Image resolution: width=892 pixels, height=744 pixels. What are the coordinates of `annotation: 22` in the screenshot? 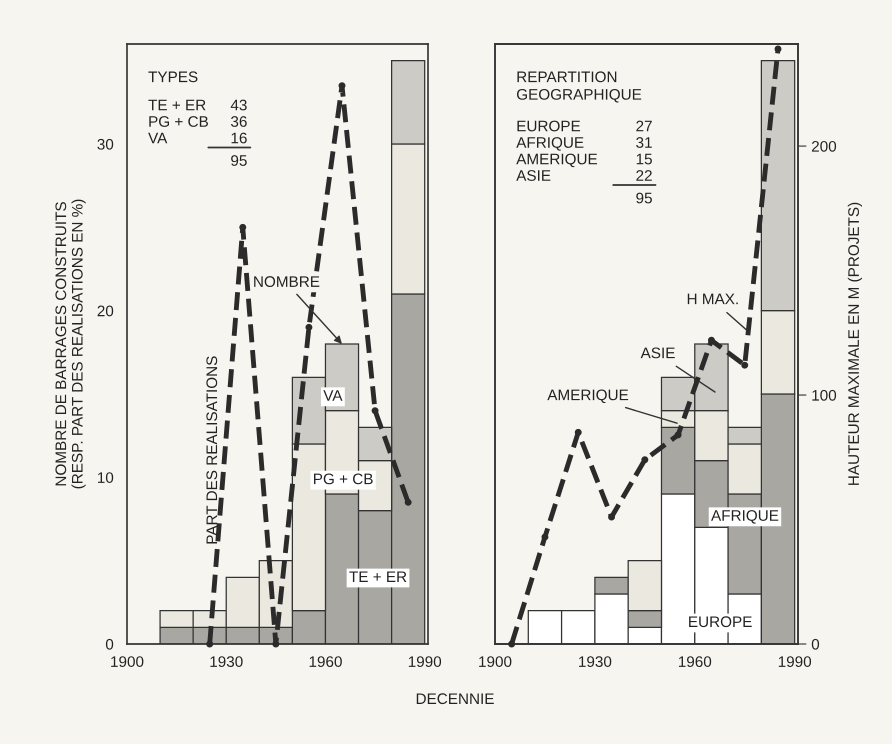 It's located at (644, 175).